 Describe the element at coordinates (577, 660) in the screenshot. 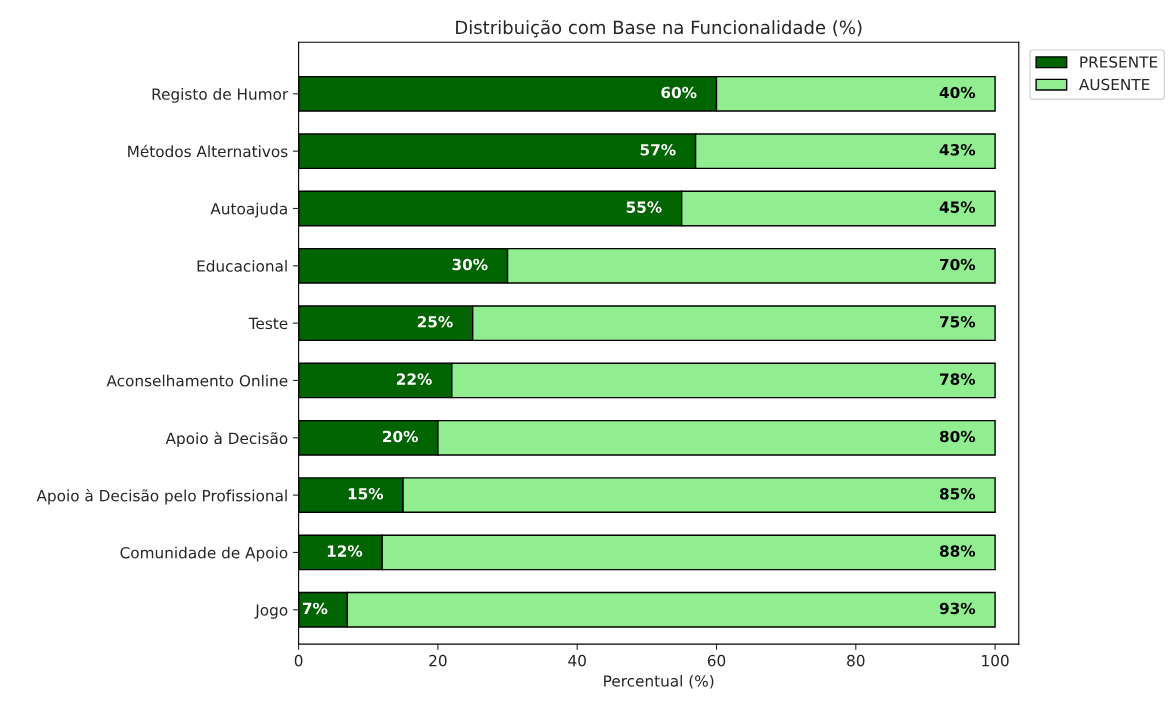

I see `x-tick-label: 40` at that location.